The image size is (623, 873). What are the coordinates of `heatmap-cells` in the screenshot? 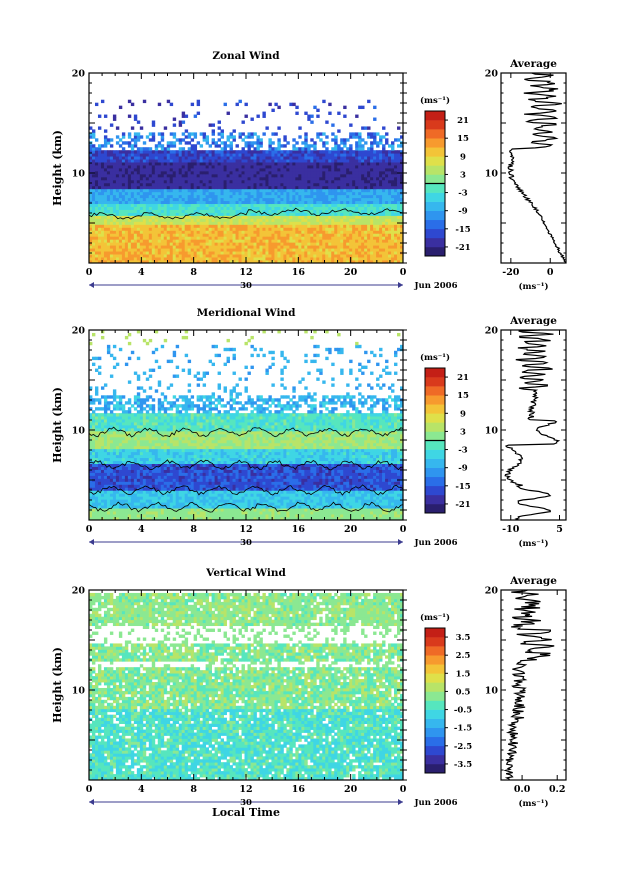 It's located at (246, 686).